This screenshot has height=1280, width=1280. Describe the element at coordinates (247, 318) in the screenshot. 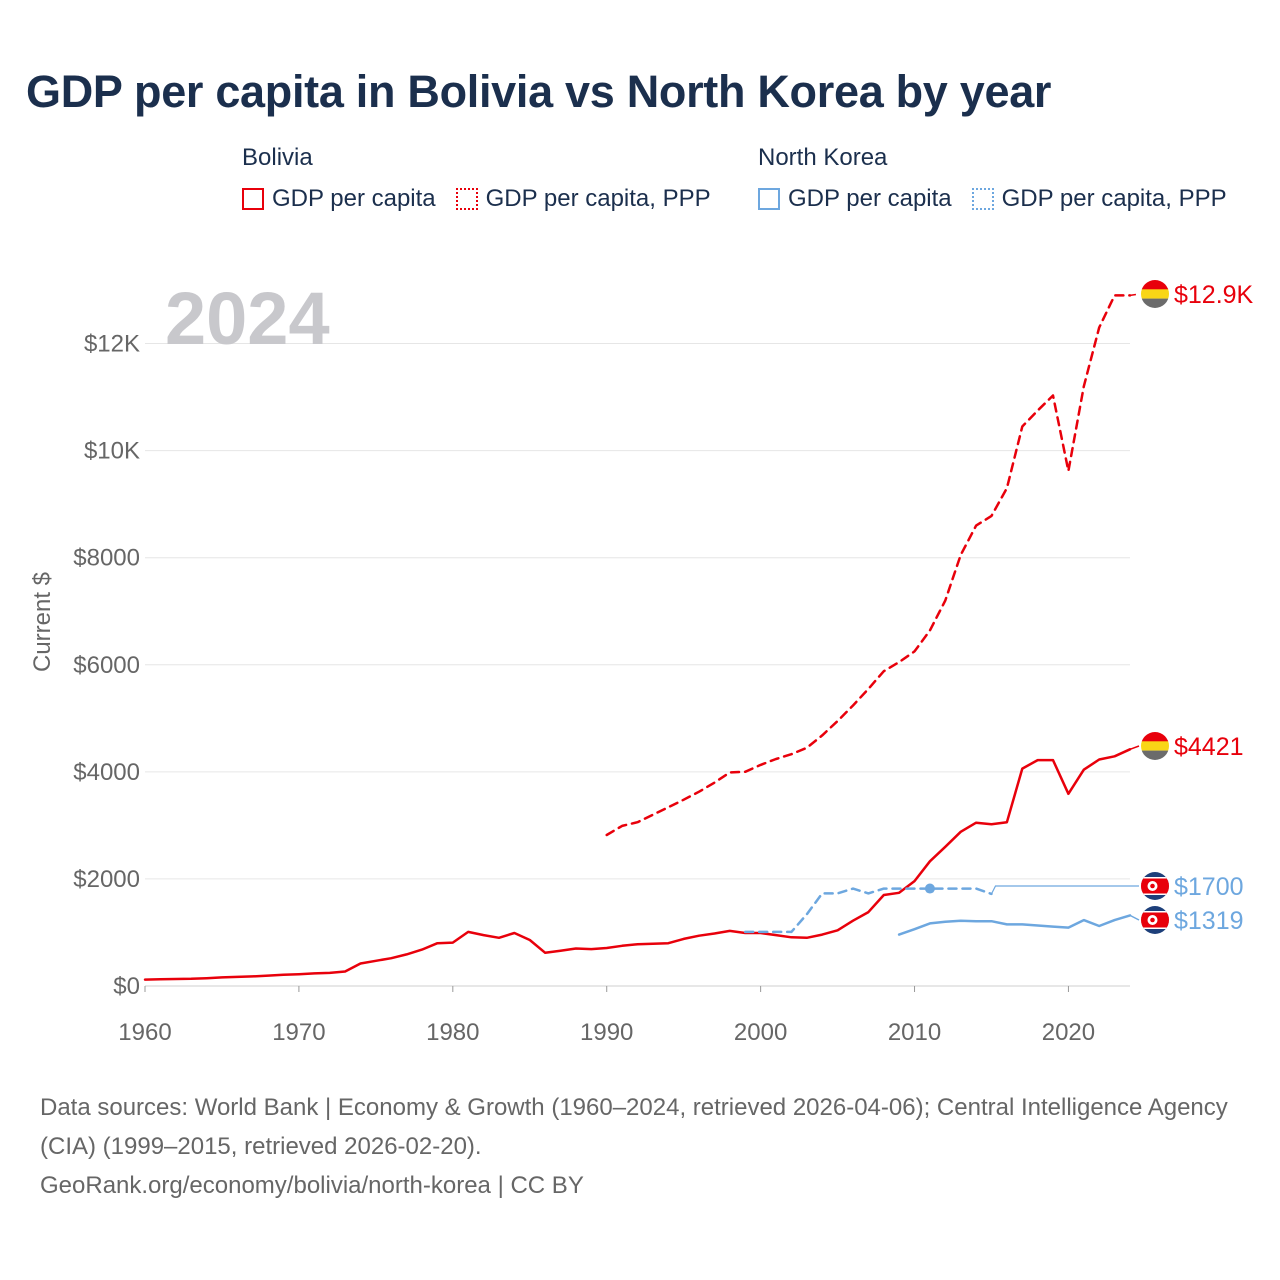

I see `year-label: 2024` at that location.